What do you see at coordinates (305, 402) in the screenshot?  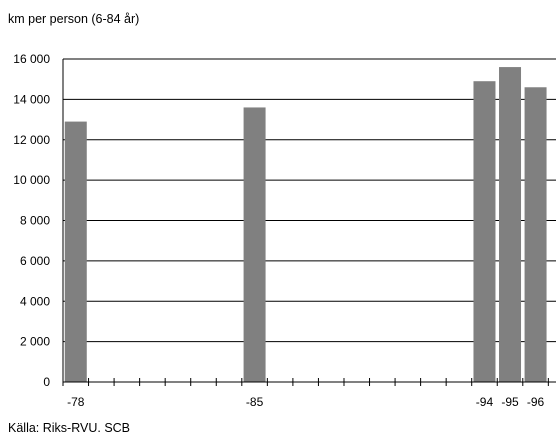 I see `x-tick-labels: -78 -85 -94 -95 -96` at bounding box center [305, 402].